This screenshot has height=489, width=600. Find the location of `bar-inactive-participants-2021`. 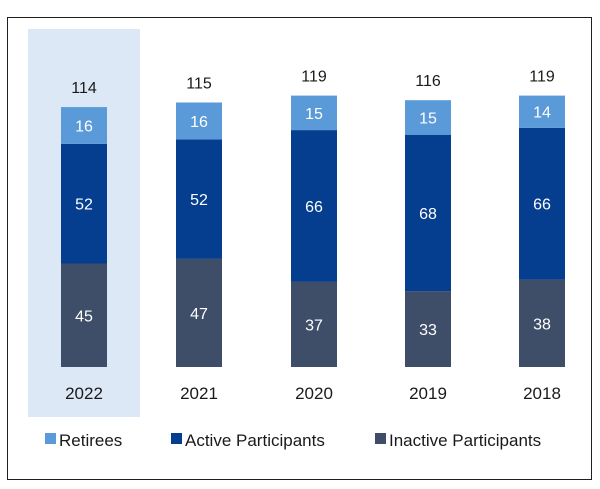

bar-inactive-participants-2021 is located at coordinates (199, 312).